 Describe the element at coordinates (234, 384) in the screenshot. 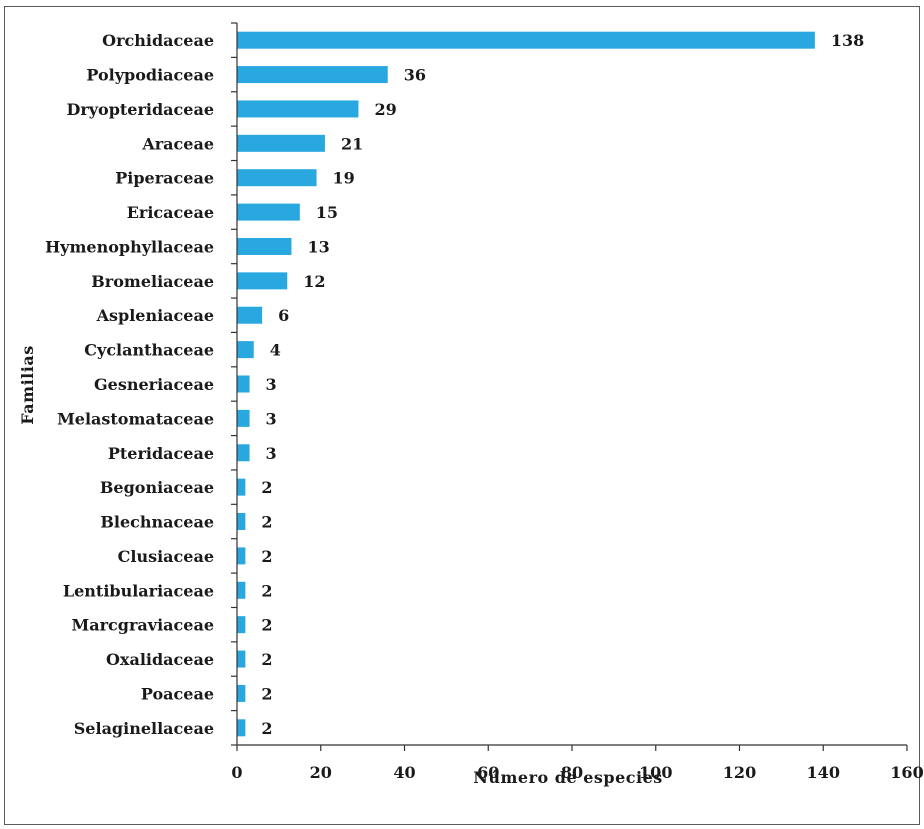

I see `y-ticks-group` at that location.